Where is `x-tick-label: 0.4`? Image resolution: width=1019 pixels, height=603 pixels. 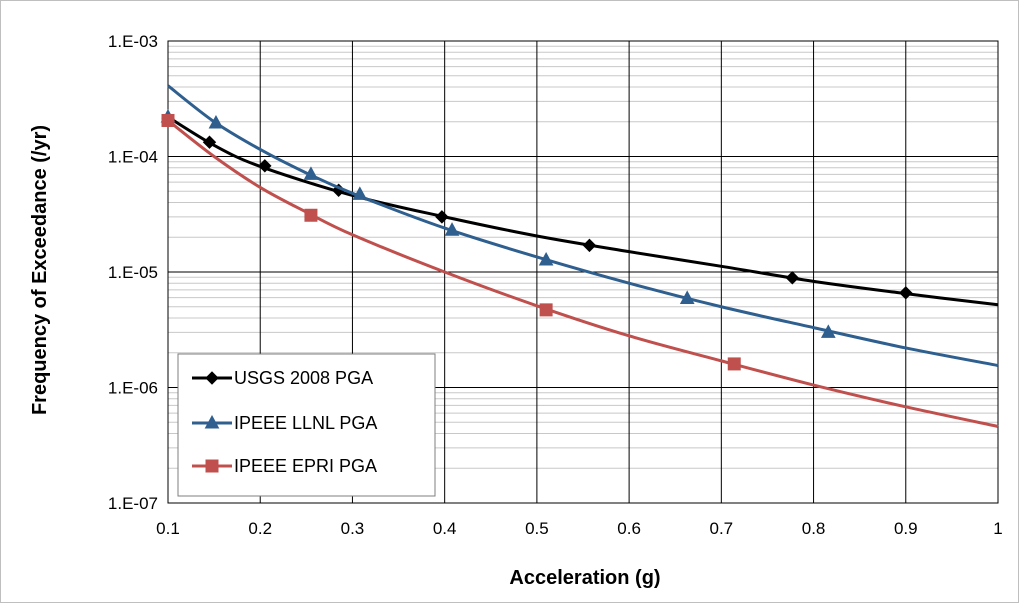 x-tick-label: 0.4 is located at coordinates (445, 528).